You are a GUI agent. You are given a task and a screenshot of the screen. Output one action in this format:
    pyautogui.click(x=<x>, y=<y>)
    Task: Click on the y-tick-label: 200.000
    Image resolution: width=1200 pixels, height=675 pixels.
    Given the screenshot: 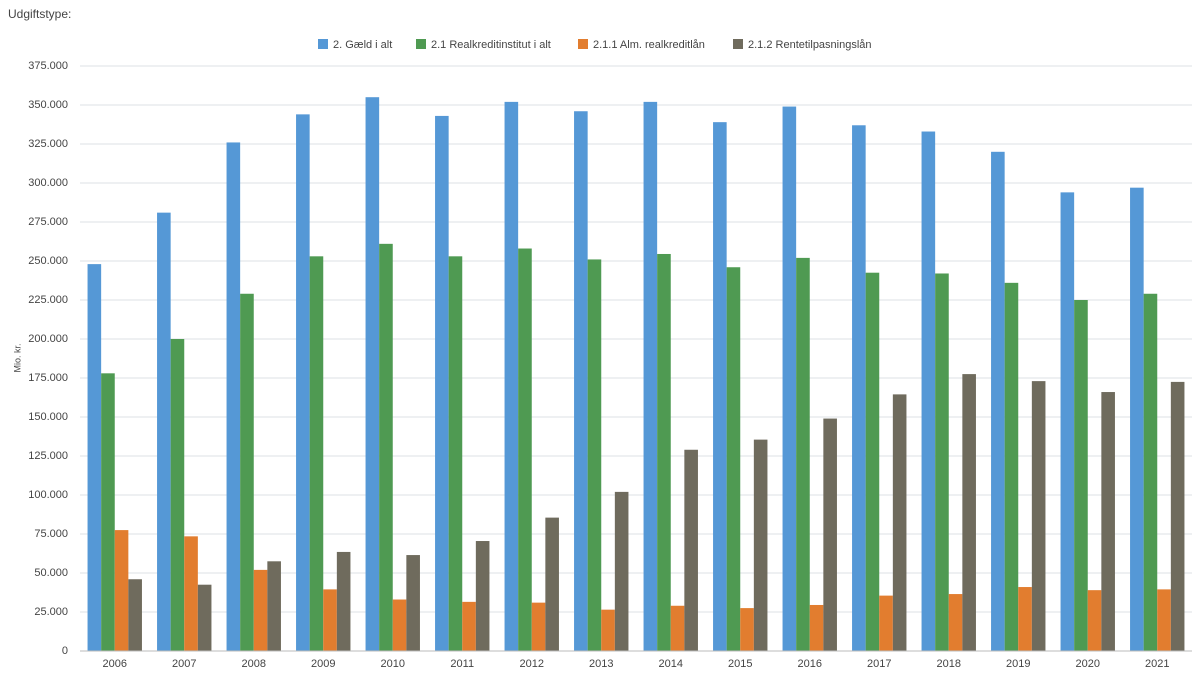 What is the action you would take?
    pyautogui.click(x=48, y=339)
    